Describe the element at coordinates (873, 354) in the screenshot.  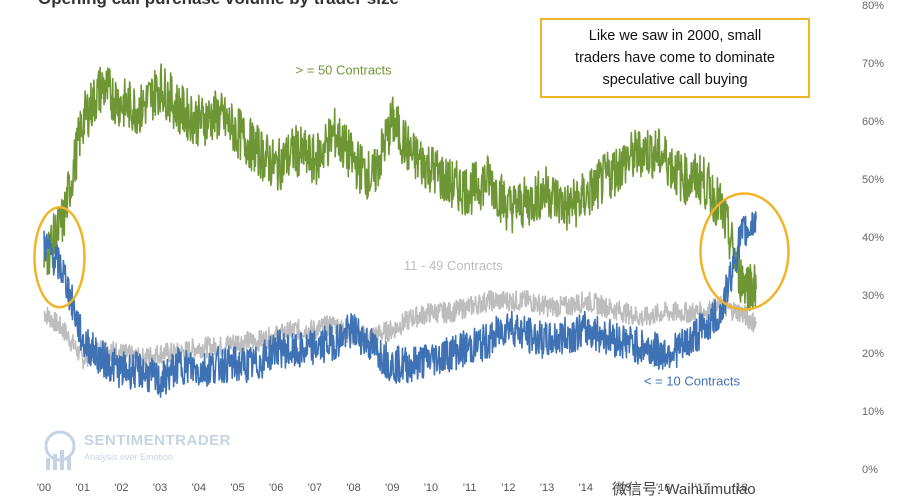
I see `y-tick-label: 20%` at that location.